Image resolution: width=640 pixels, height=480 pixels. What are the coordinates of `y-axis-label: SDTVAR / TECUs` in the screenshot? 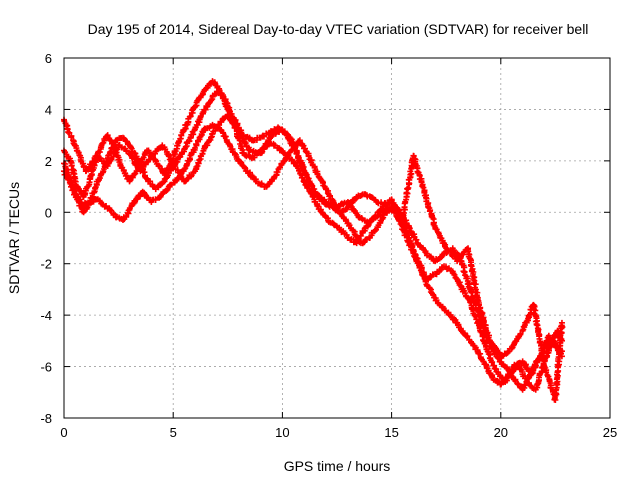 It's located at (14, 238).